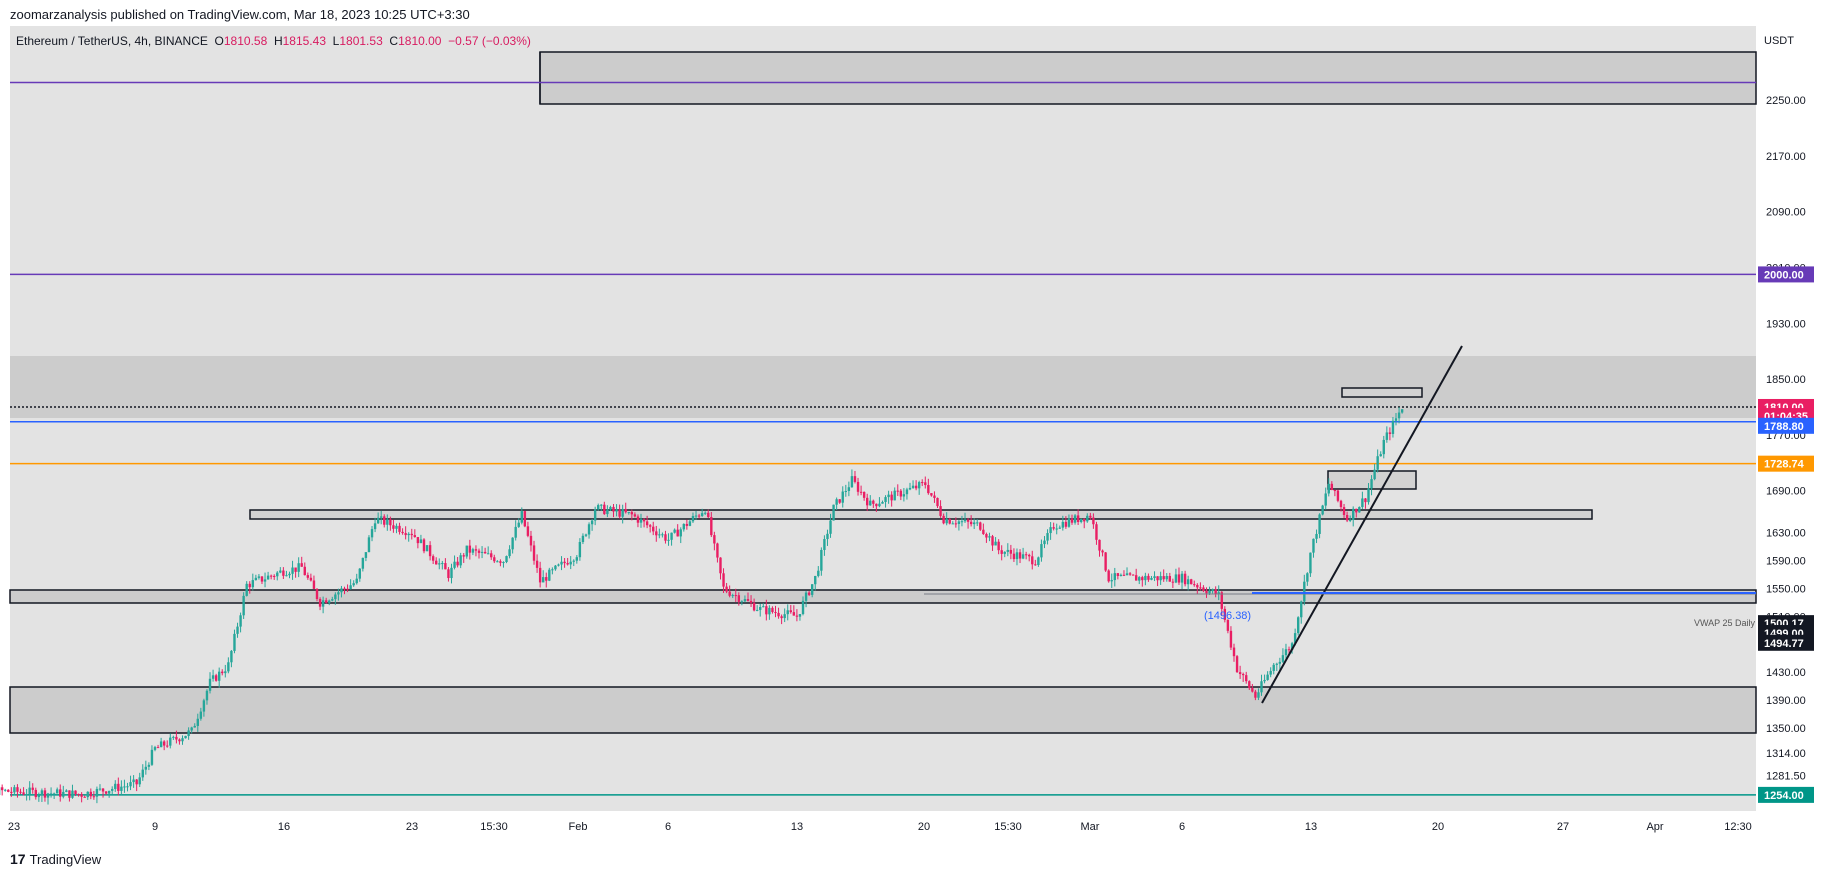  I want to click on price-tag-label: 1254.00, so click(1784, 796).